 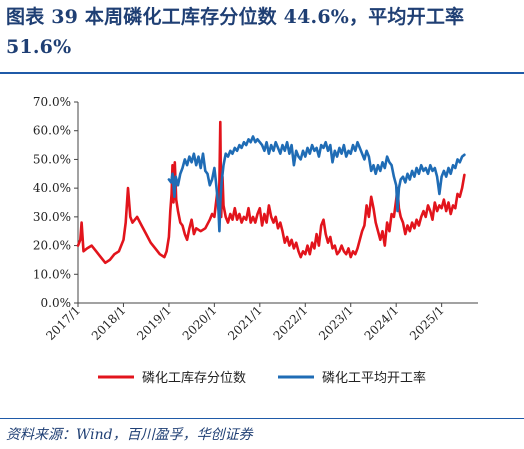 I want to click on legend: 磷化工库存分位数 磷化工平均开工率, so click(x=262, y=378).